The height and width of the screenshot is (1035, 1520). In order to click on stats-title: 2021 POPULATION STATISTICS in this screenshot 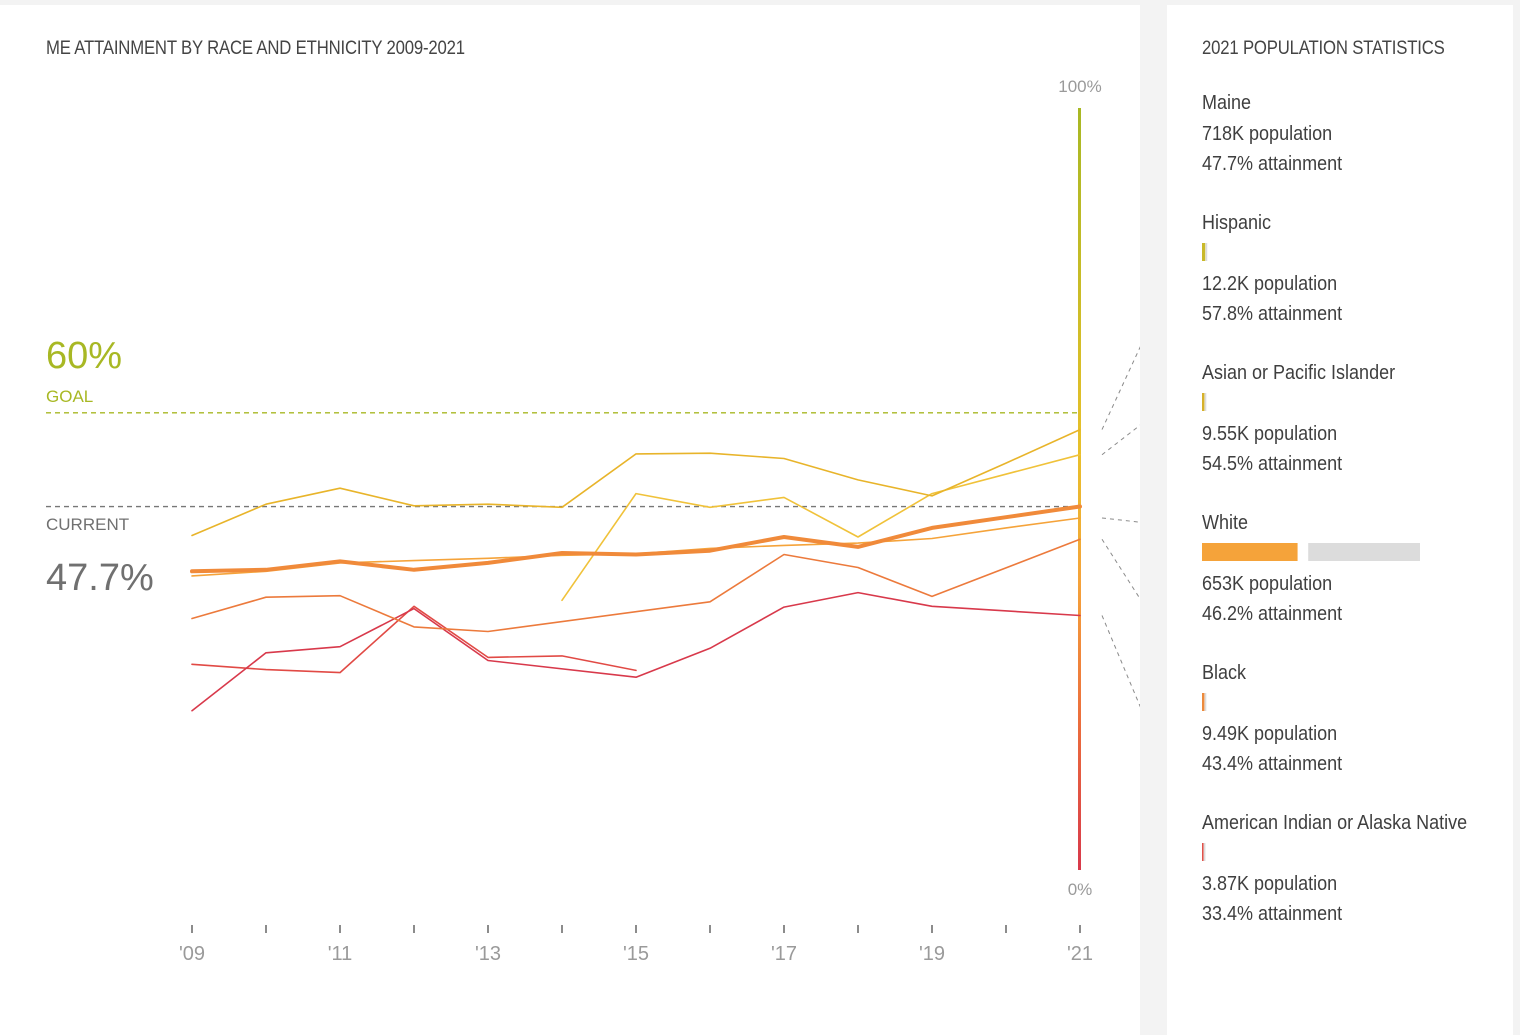, I will do `click(1323, 48)`.